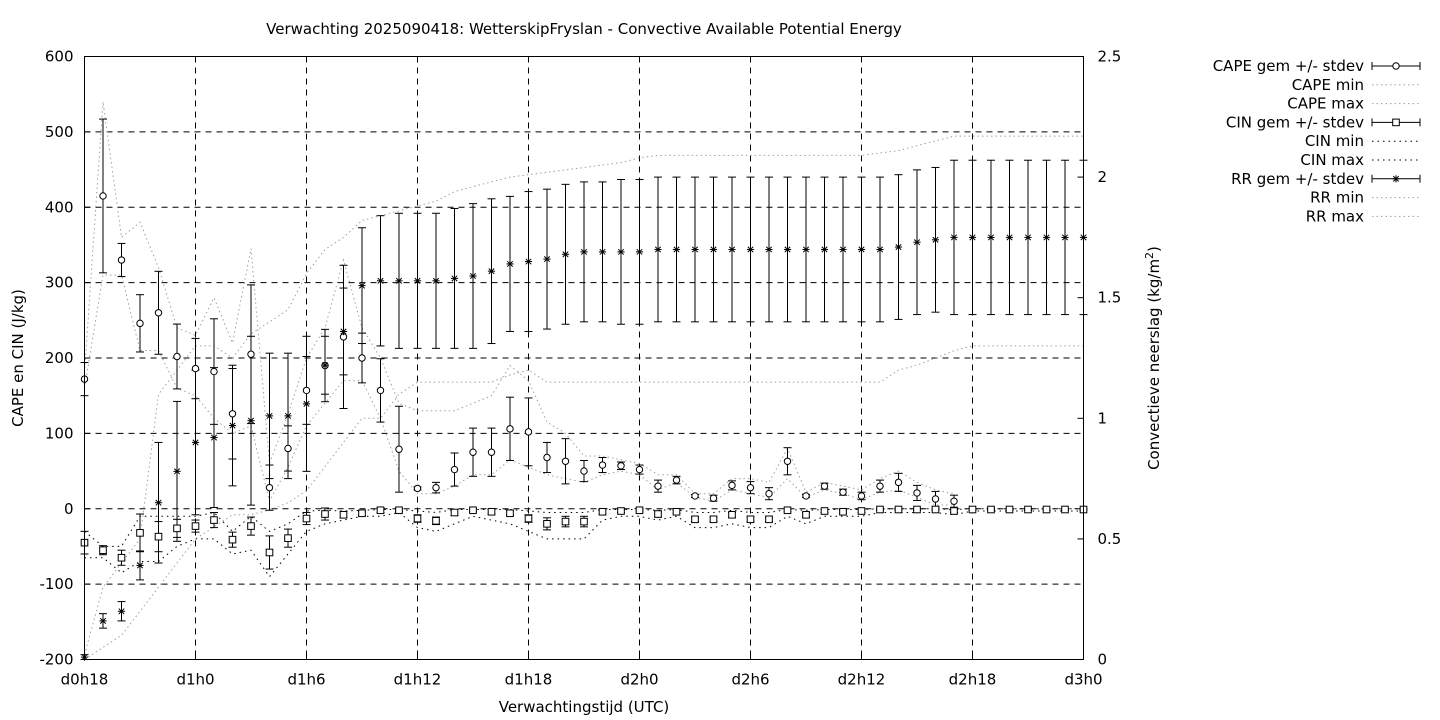 The width and height of the screenshot is (1440, 720). I want to click on x-tick-label: d1h12, so click(418, 680).